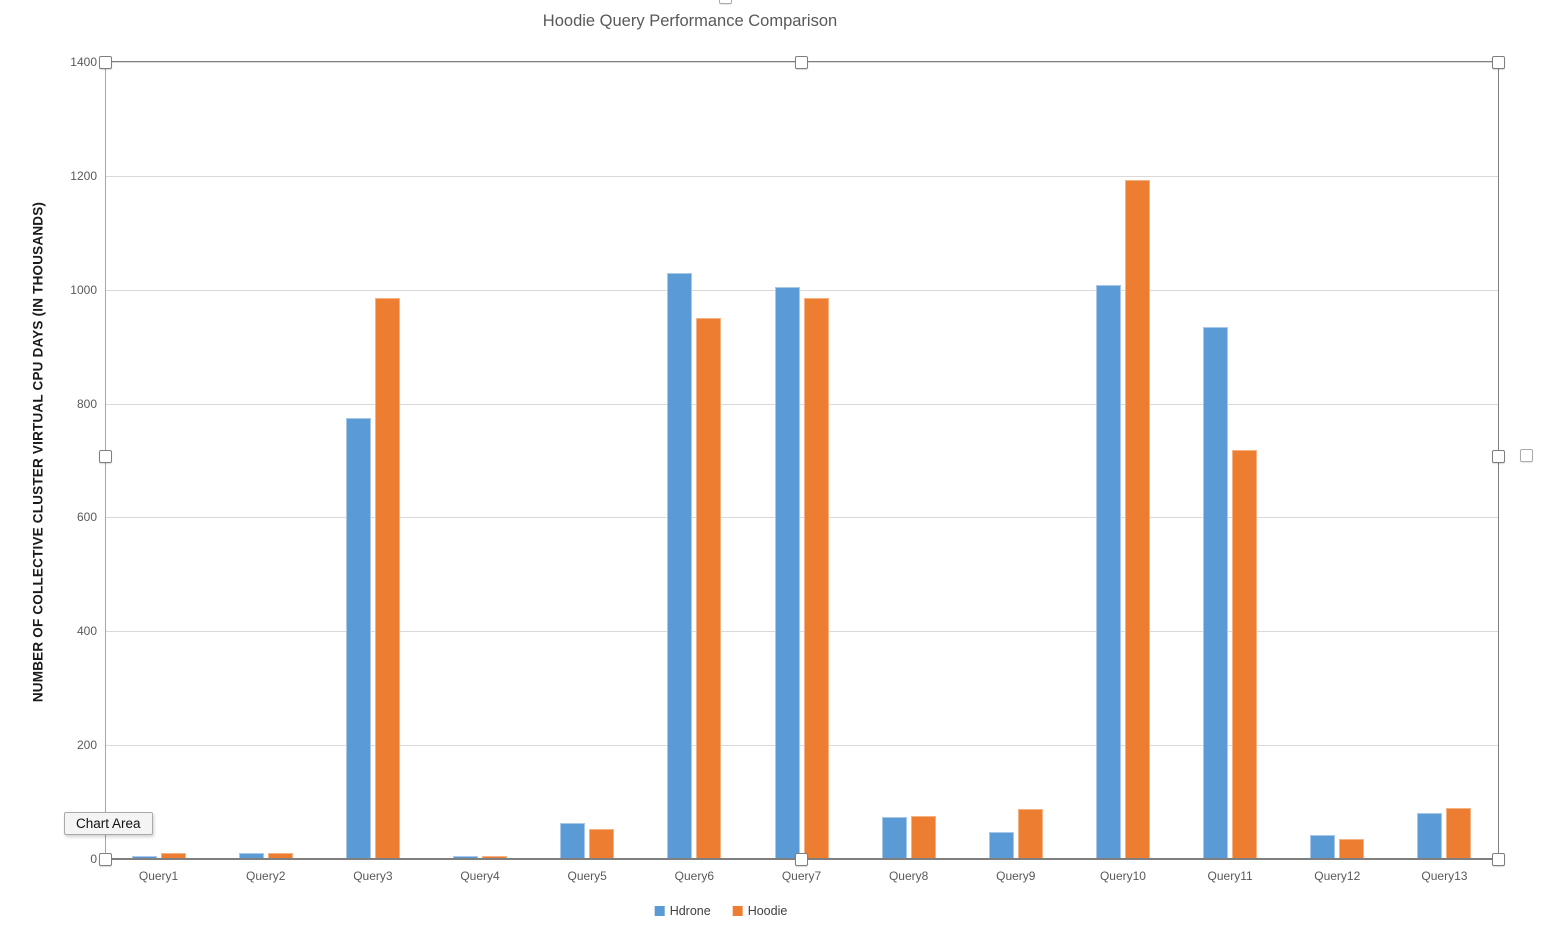 This screenshot has width=1550, height=934. I want to click on bar-hoodie-query3, so click(387, 578).